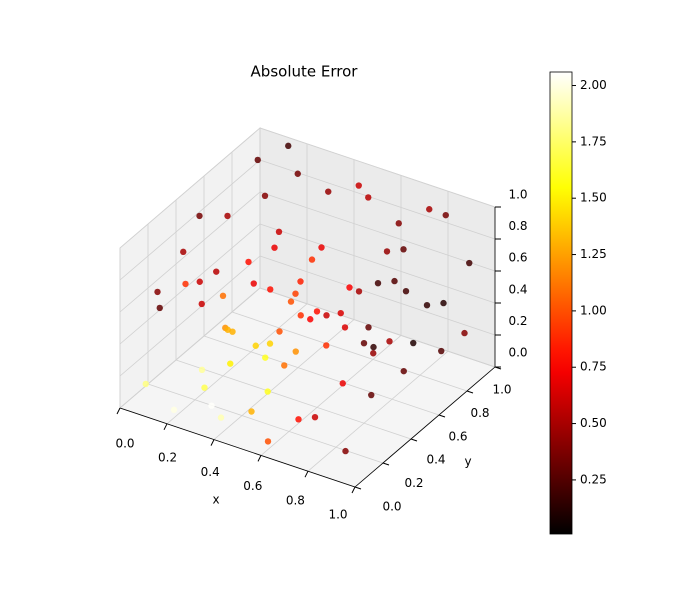 The width and height of the screenshot is (700, 600). I want to click on y-tick-label: 1.0, so click(501, 390).